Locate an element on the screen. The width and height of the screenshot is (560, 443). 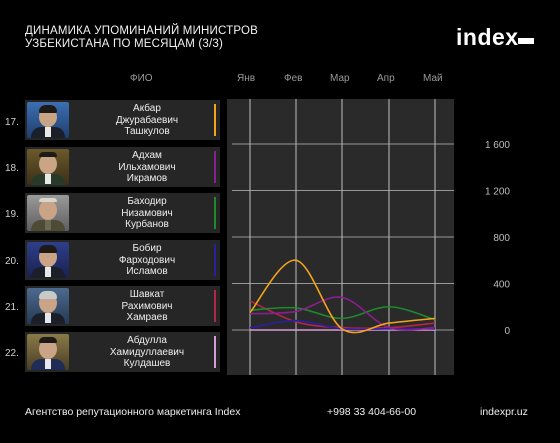
person-name: Шавкат Рахимович Хамраев is located at coordinates (147, 306).